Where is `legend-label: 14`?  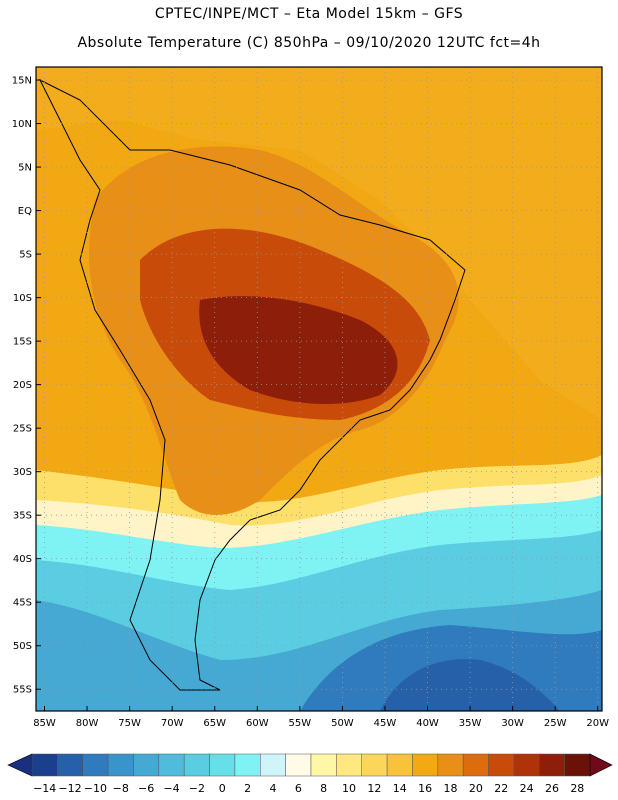 legend-label: 14 is located at coordinates (400, 788).